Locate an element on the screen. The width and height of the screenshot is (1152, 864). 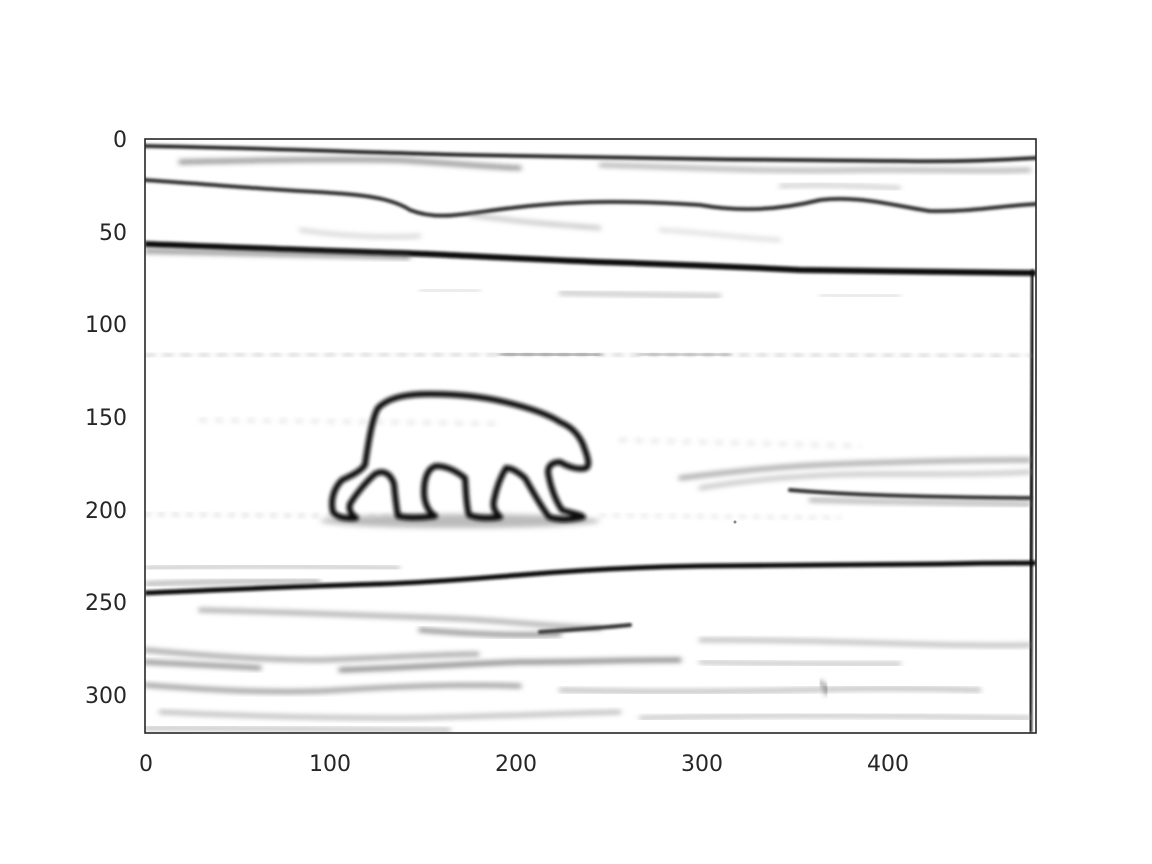
y-tick-label: 300 is located at coordinates (106, 696).